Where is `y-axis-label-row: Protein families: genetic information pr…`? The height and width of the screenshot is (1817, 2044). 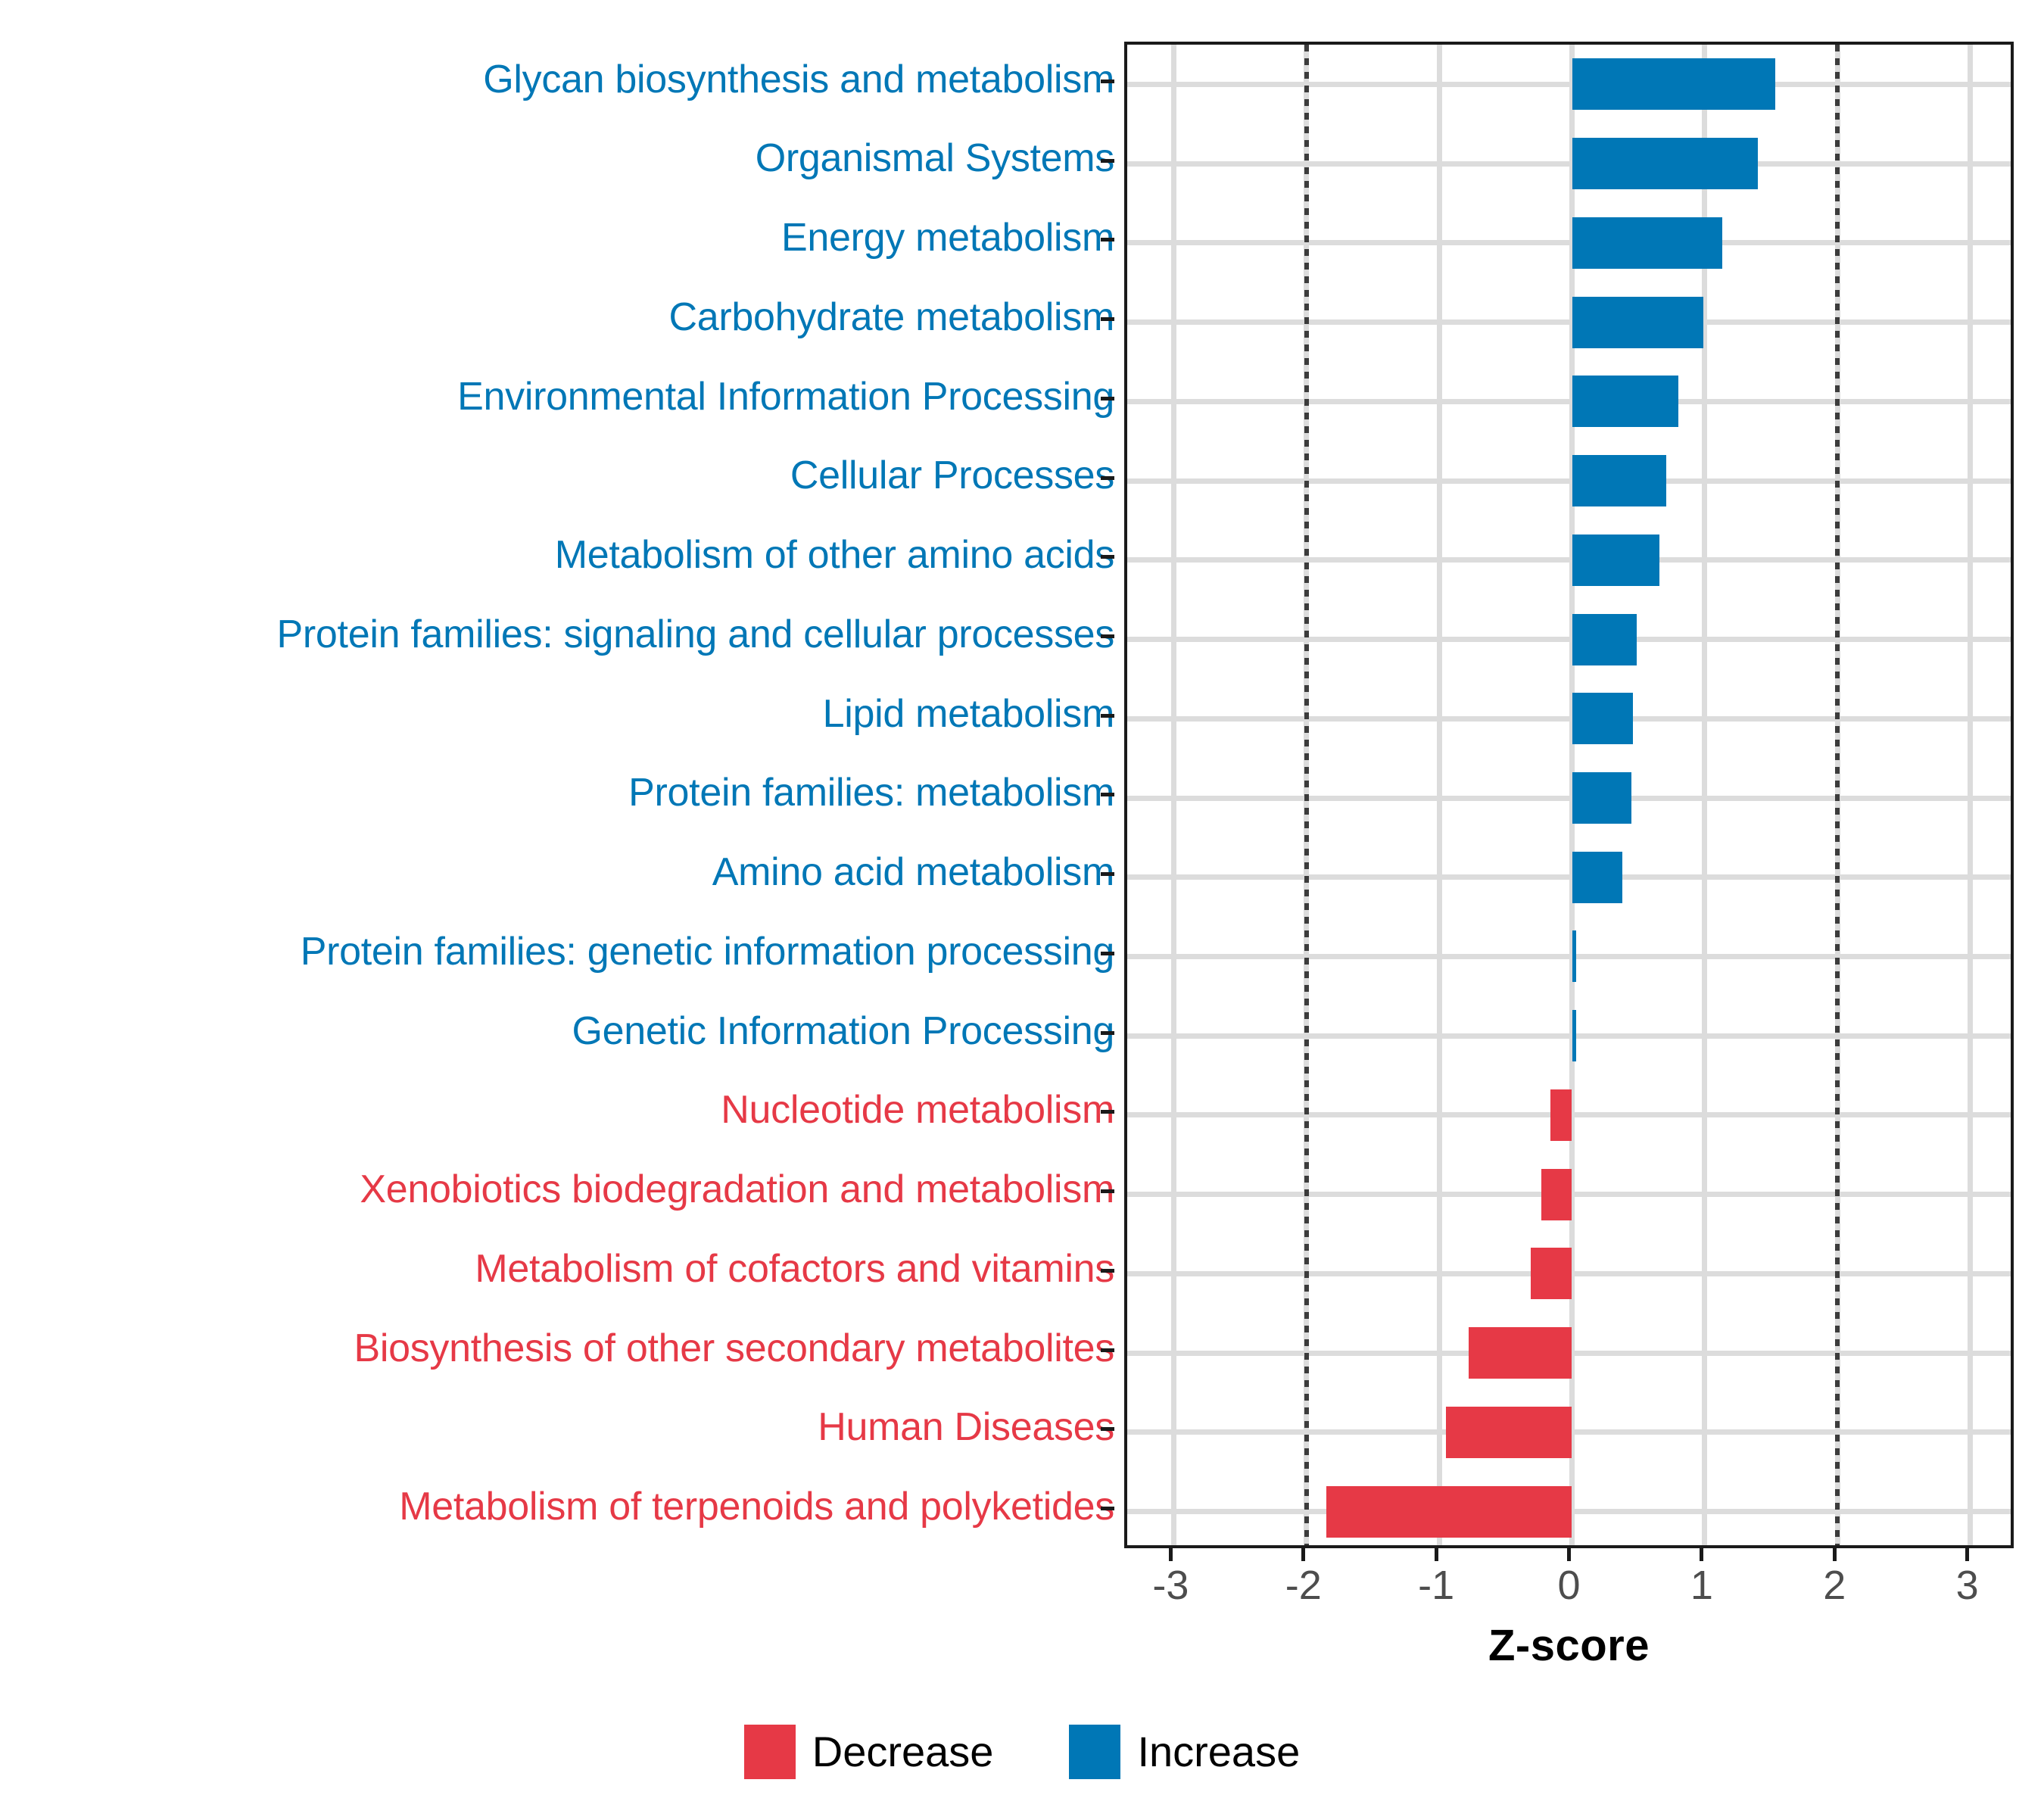 y-axis-label-row: Protein families: genetic information pr… is located at coordinates (707, 952).